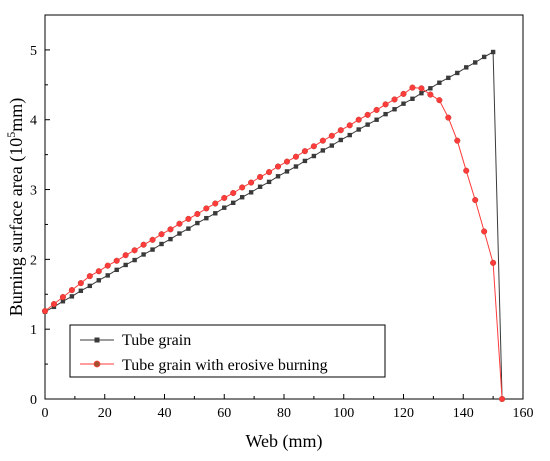  Describe the element at coordinates (343, 413) in the screenshot. I see `x-tick-label: 100` at that location.